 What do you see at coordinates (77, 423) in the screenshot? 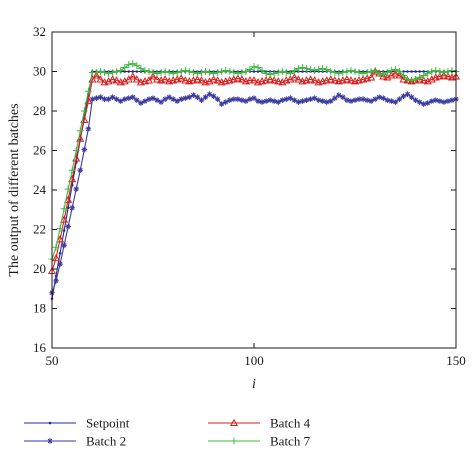
I see `legend-item-setpoint: Setpoint` at bounding box center [77, 423].